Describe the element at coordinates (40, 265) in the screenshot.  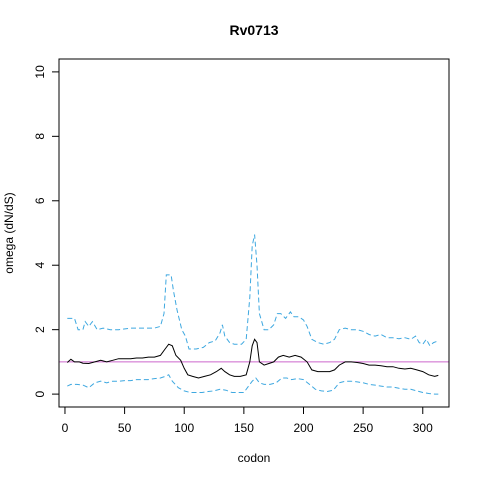
I see `y-tick-label: 4` at that location.